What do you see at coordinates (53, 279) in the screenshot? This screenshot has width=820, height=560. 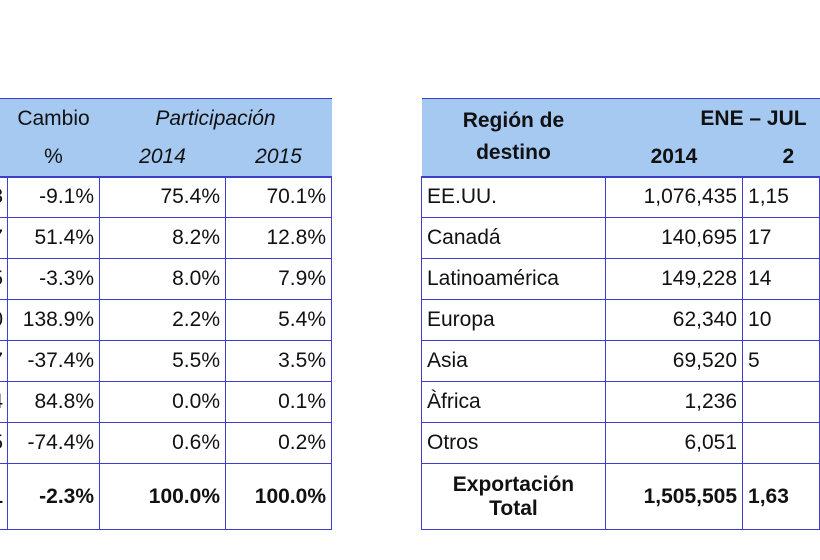 I see `cambio-cell: -3.3%` at bounding box center [53, 279].